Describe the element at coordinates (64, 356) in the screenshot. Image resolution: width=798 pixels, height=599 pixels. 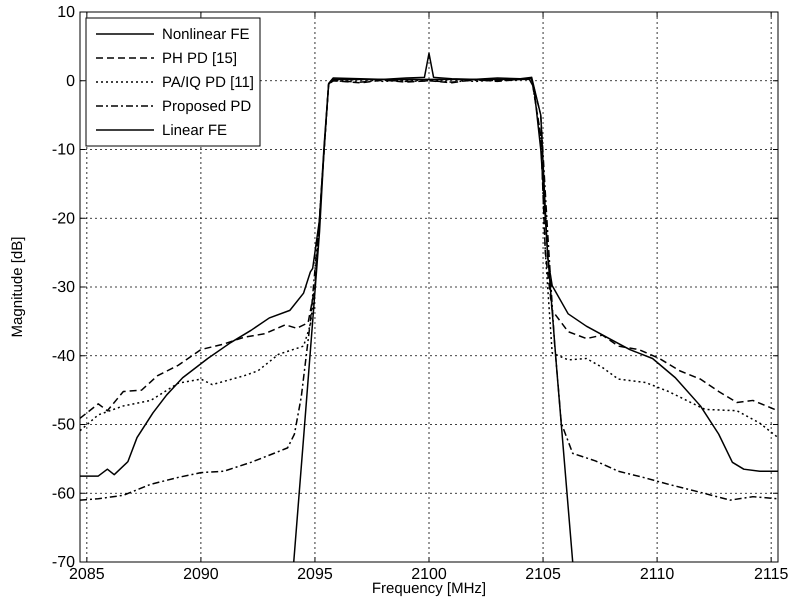
I see `y-tick-label: -40` at that location.